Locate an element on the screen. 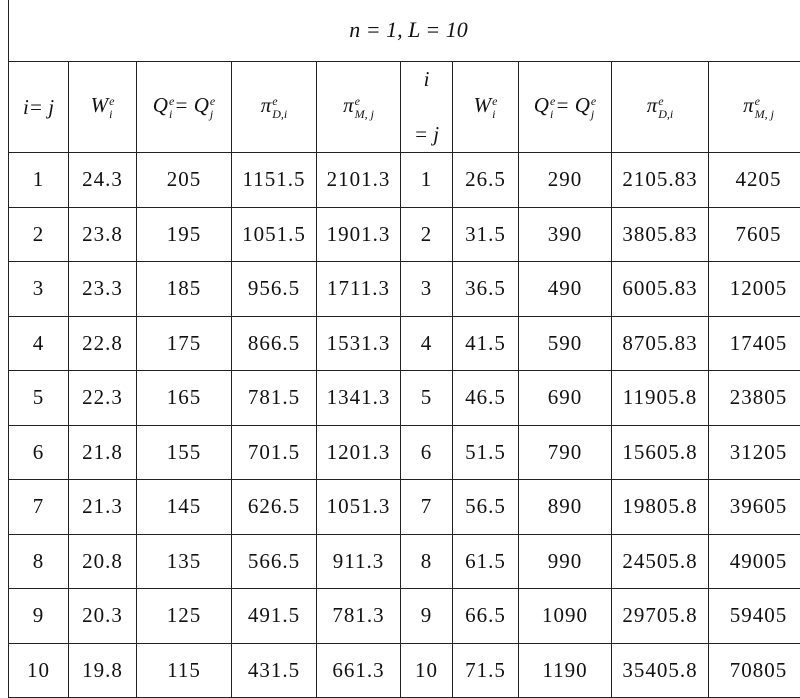 The image size is (800, 698). table-cell: 8 is located at coordinates (427, 561).